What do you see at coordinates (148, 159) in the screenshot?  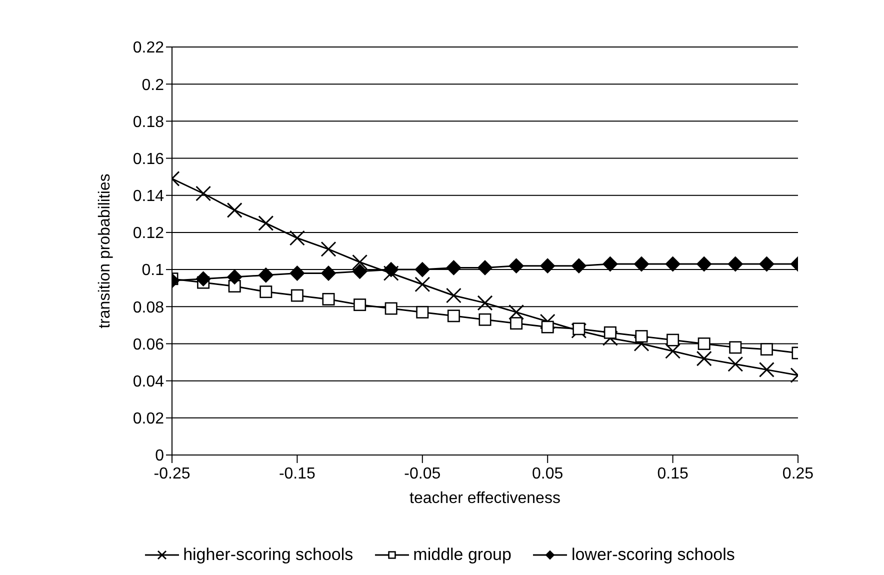 I see `y-tick-label: 0.16` at bounding box center [148, 159].